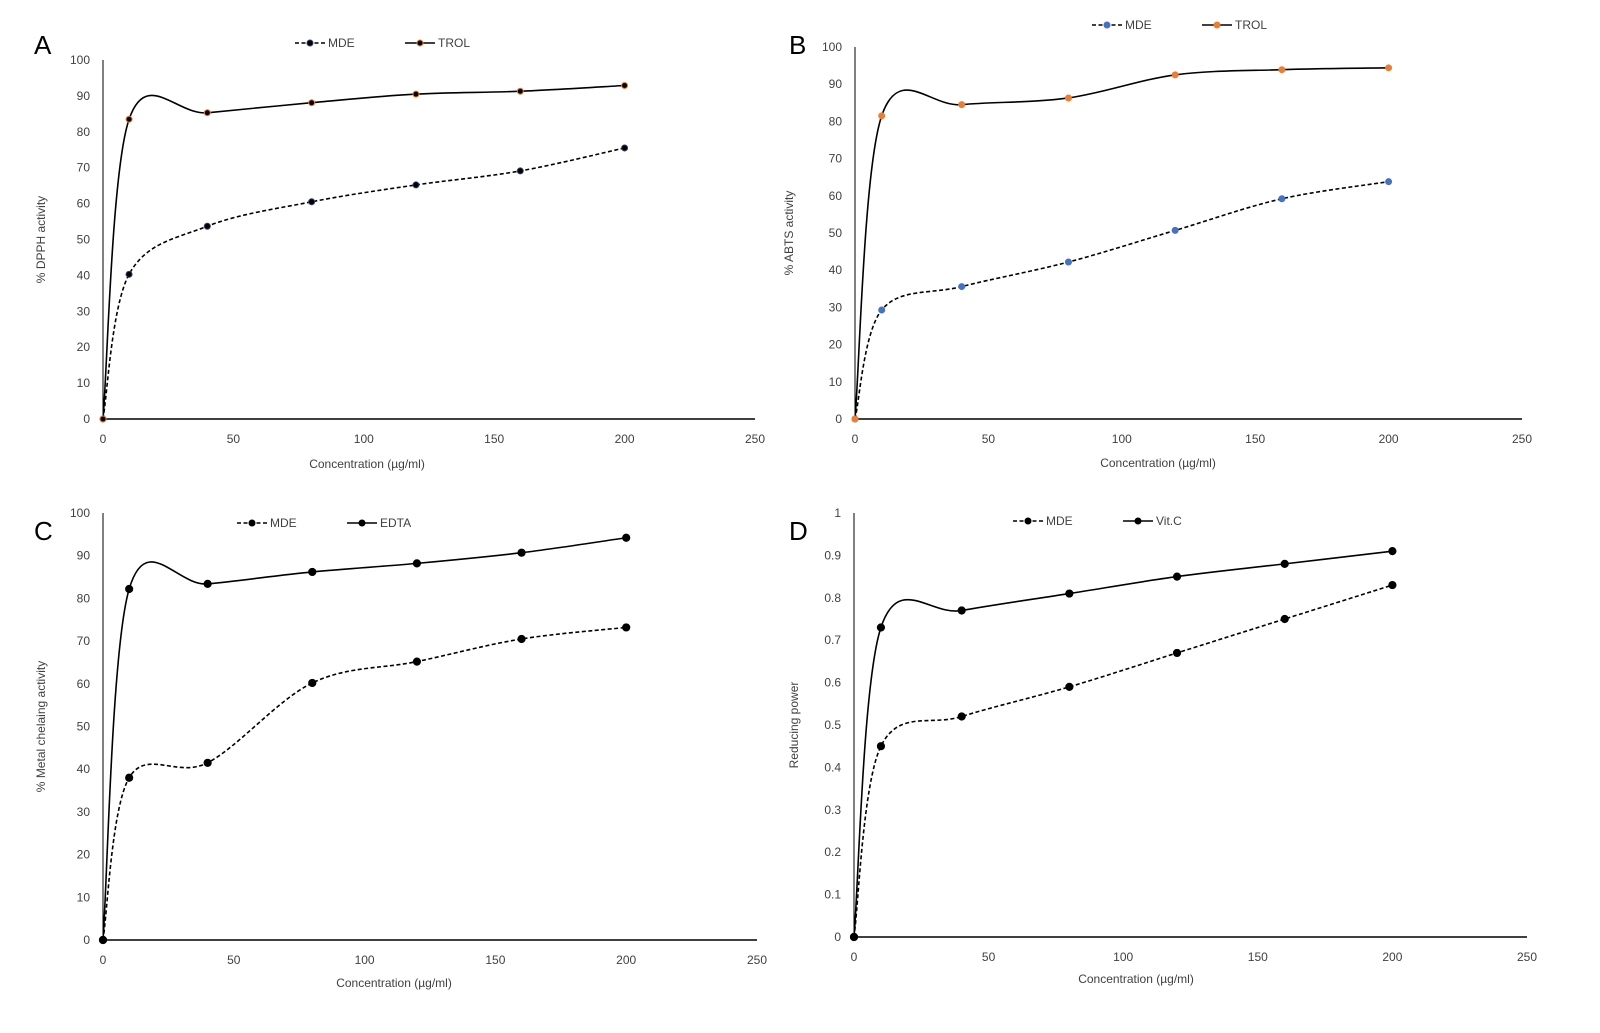 This screenshot has width=1600, height=1033. Describe the element at coordinates (84, 556) in the screenshot. I see `y-tick-label: 90` at that location.